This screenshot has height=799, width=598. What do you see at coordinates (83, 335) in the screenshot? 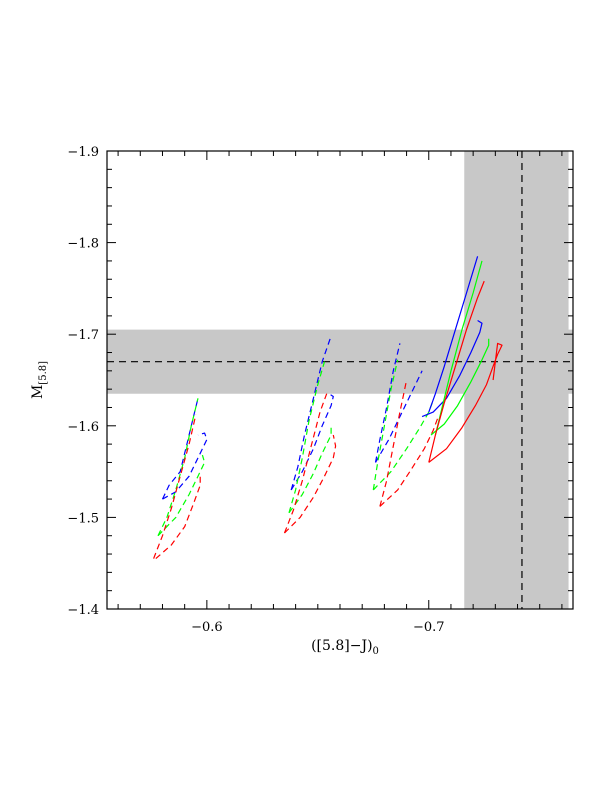
I see `y-tick-label: −1.7` at bounding box center [83, 335].